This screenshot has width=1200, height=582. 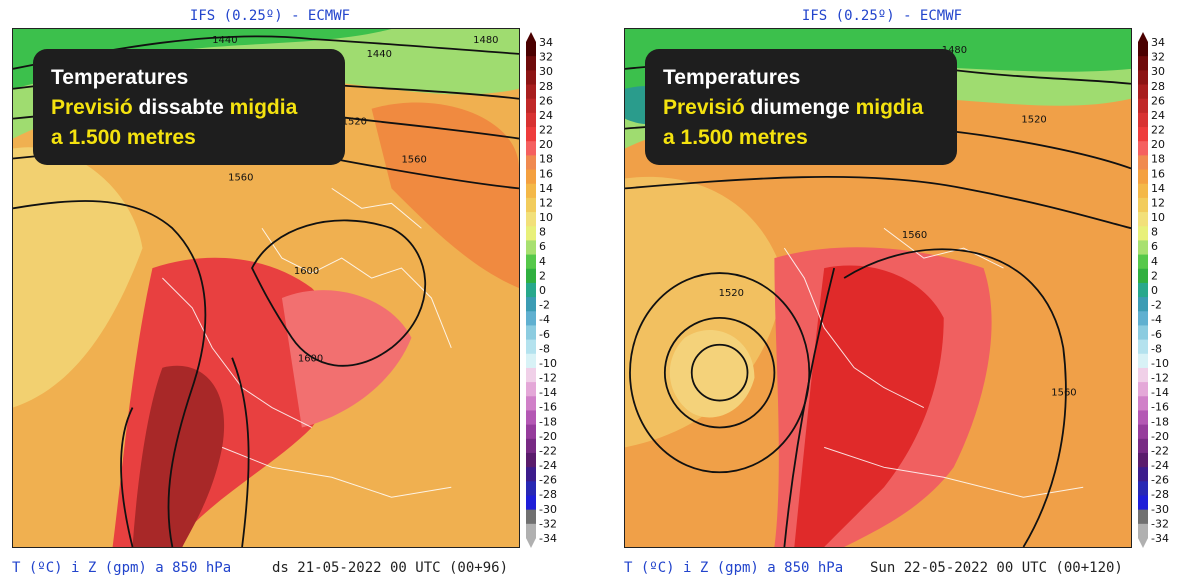 I want to click on footer-date: ds 21-05-2022 00 UTC (00+96), so click(x=390, y=568).